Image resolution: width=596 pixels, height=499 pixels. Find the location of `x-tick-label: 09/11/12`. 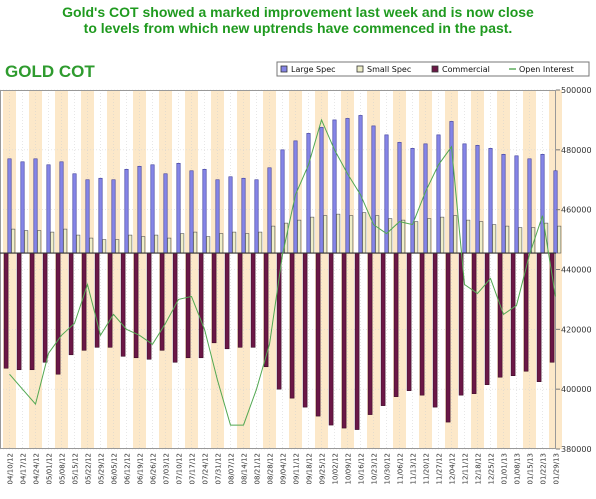

x-tick-label: 09/11/12 is located at coordinates (297, 468).